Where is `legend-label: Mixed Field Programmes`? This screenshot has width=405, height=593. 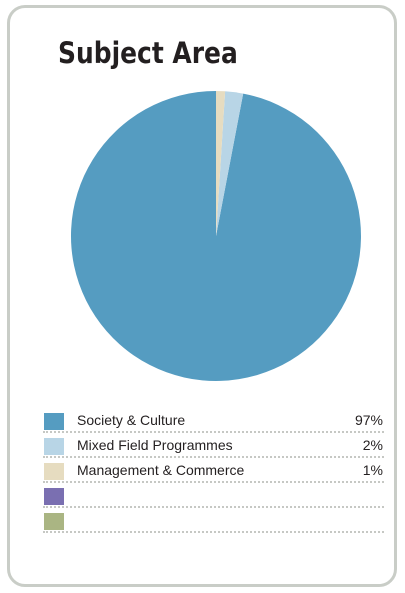
legend-label: Mixed Field Programmes is located at coordinates (155, 445).